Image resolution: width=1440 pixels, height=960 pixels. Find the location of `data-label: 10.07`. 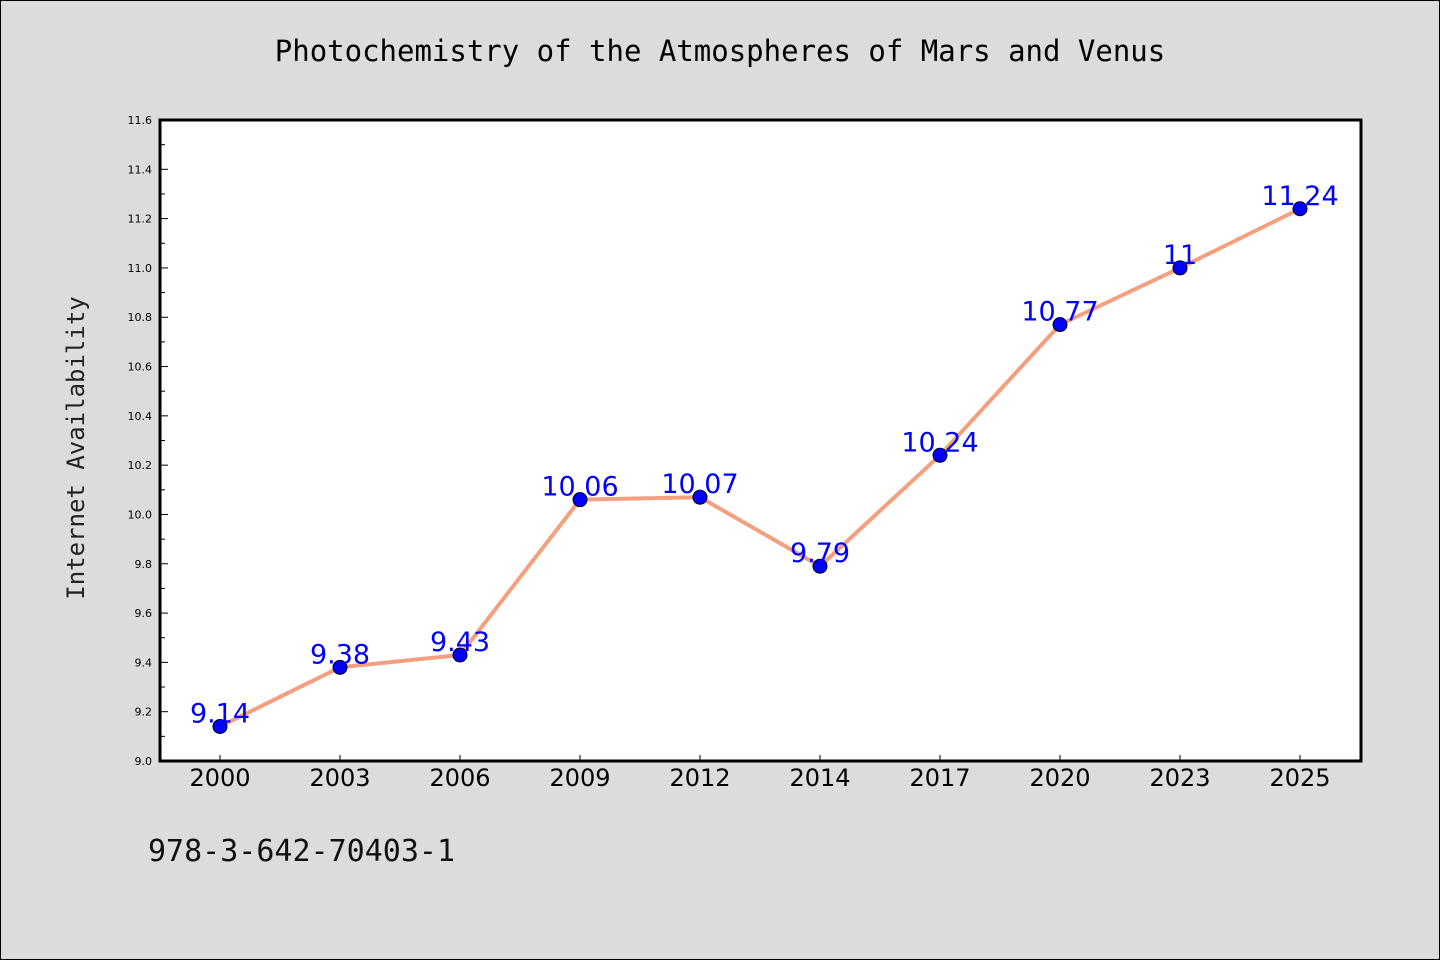

data-label: 10.07 is located at coordinates (699, 484).